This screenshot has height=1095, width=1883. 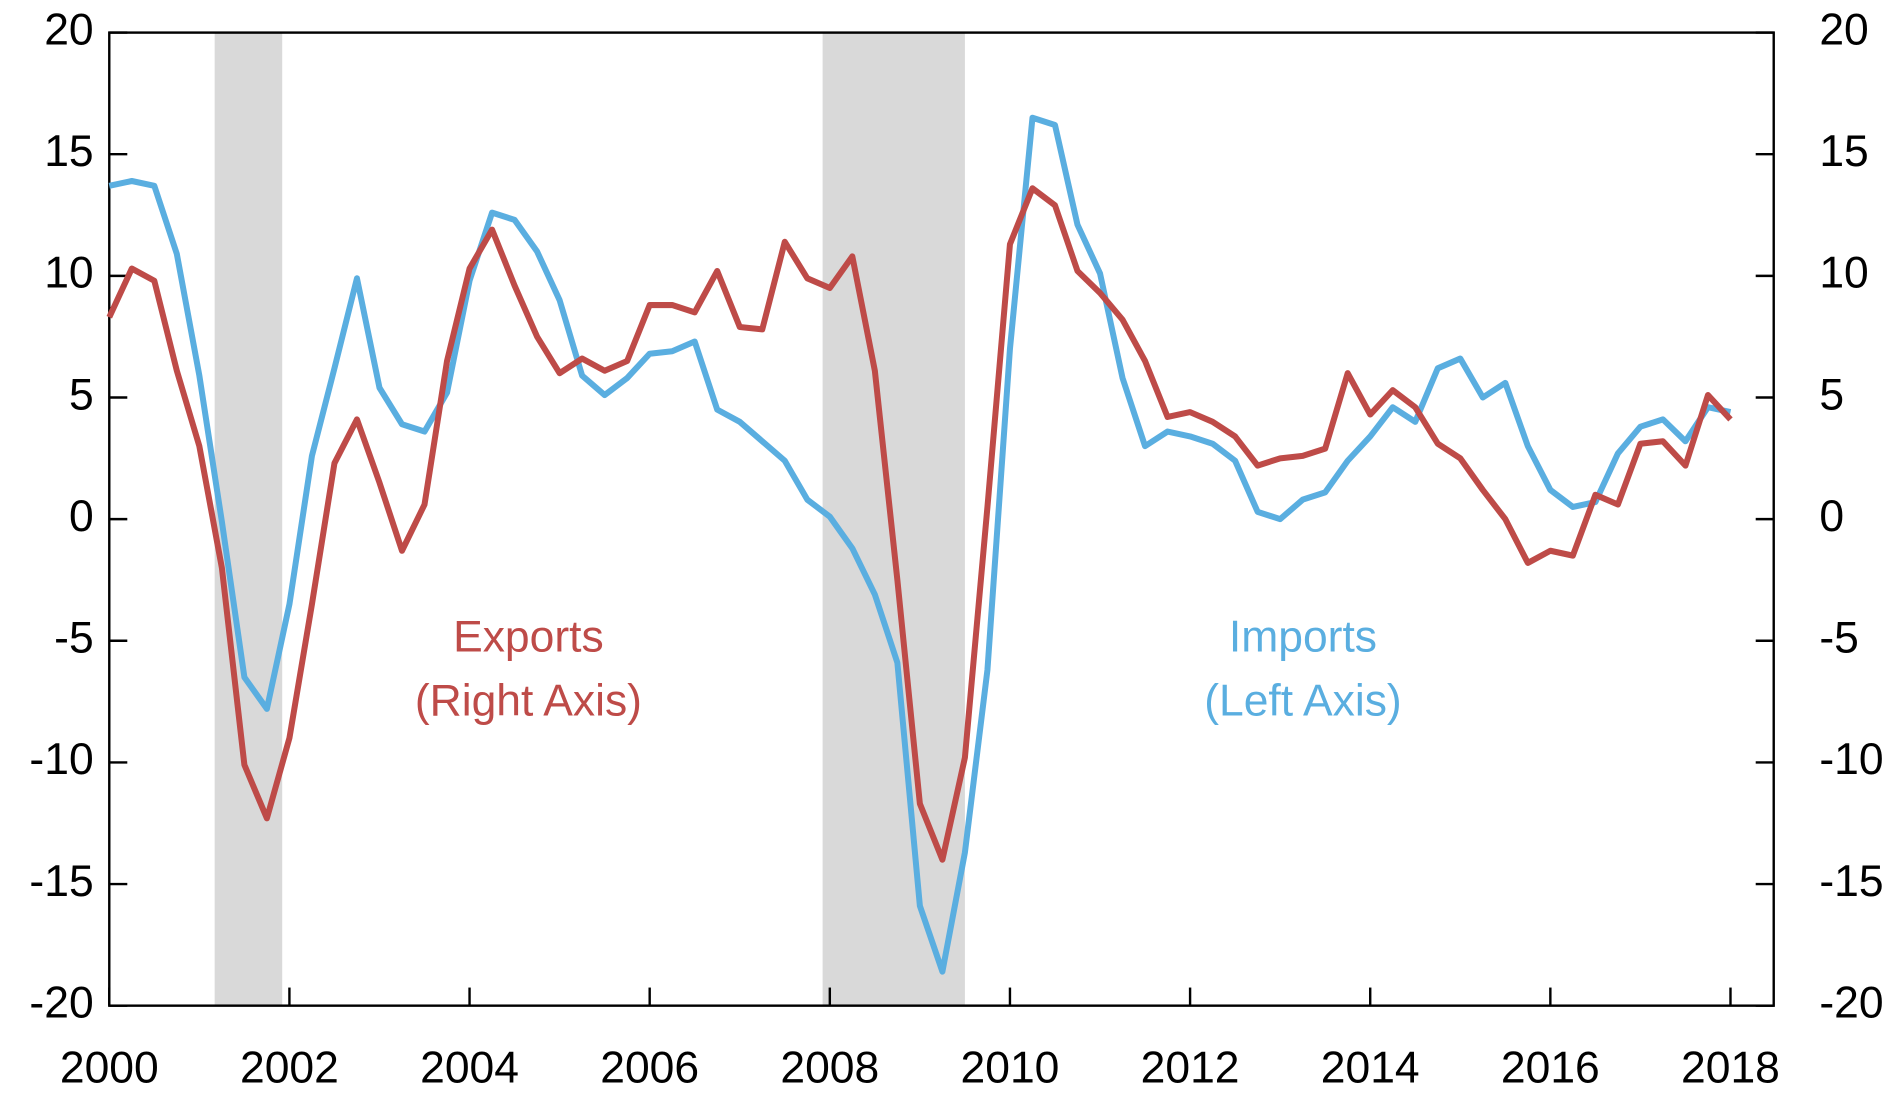 What do you see at coordinates (61, 1002) in the screenshot?
I see `y-tick-label: -20` at bounding box center [61, 1002].